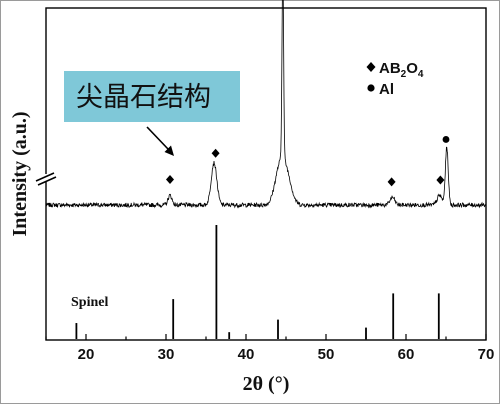 The width and height of the screenshot is (500, 404). I want to click on x-tick-label: 40, so click(246, 354).